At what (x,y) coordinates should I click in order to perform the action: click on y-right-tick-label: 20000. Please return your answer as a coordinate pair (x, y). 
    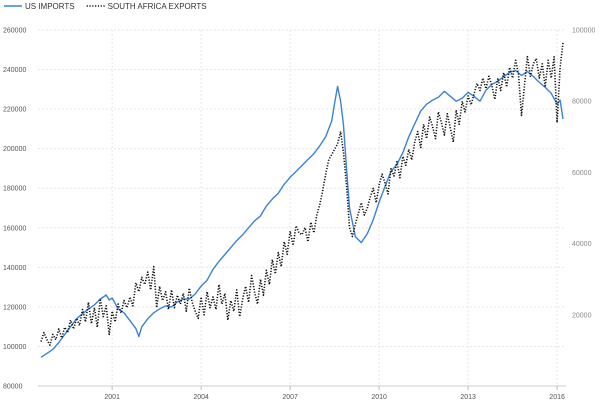
    Looking at the image, I should click on (582, 315).